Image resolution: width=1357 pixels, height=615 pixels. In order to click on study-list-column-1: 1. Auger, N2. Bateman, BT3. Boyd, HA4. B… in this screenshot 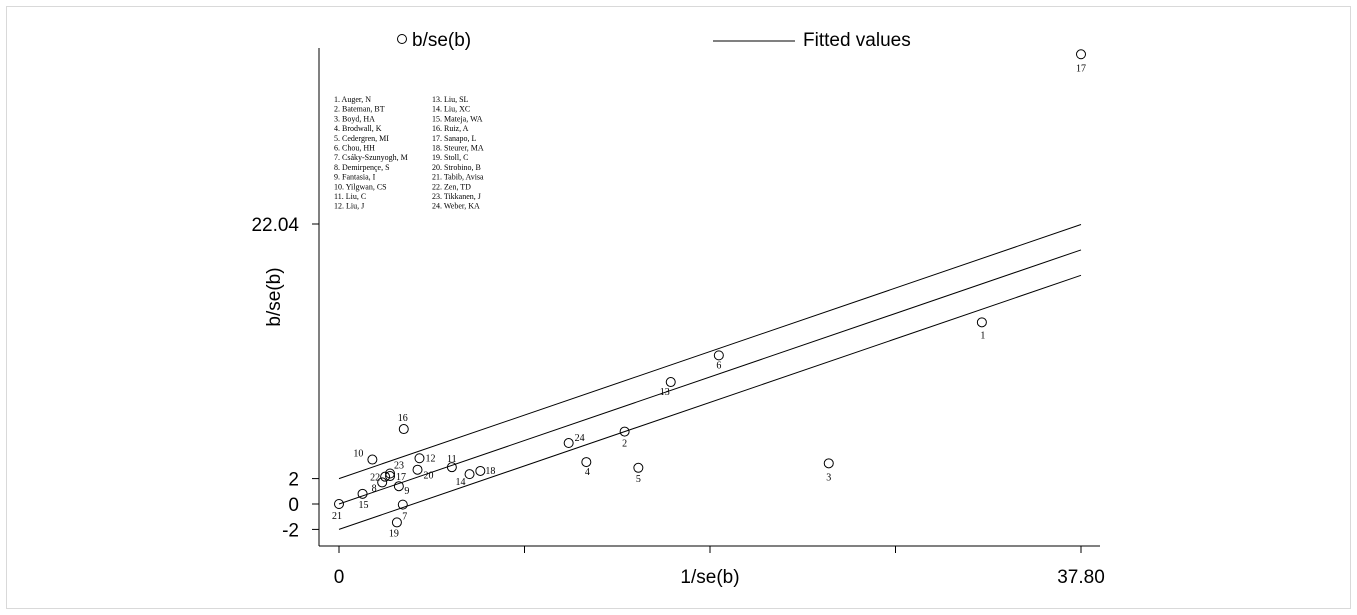, I will do `click(371, 153)`.